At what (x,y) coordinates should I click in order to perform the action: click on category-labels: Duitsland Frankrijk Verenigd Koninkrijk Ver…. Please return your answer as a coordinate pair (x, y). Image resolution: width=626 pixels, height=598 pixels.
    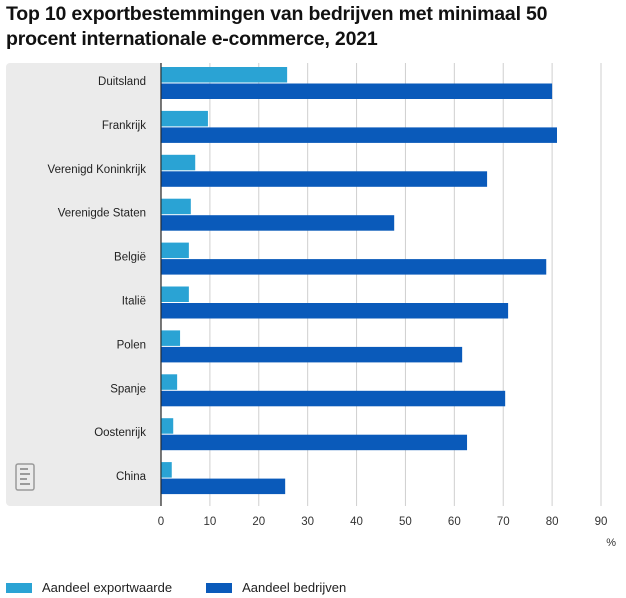
    Looking at the image, I should click on (97, 279).